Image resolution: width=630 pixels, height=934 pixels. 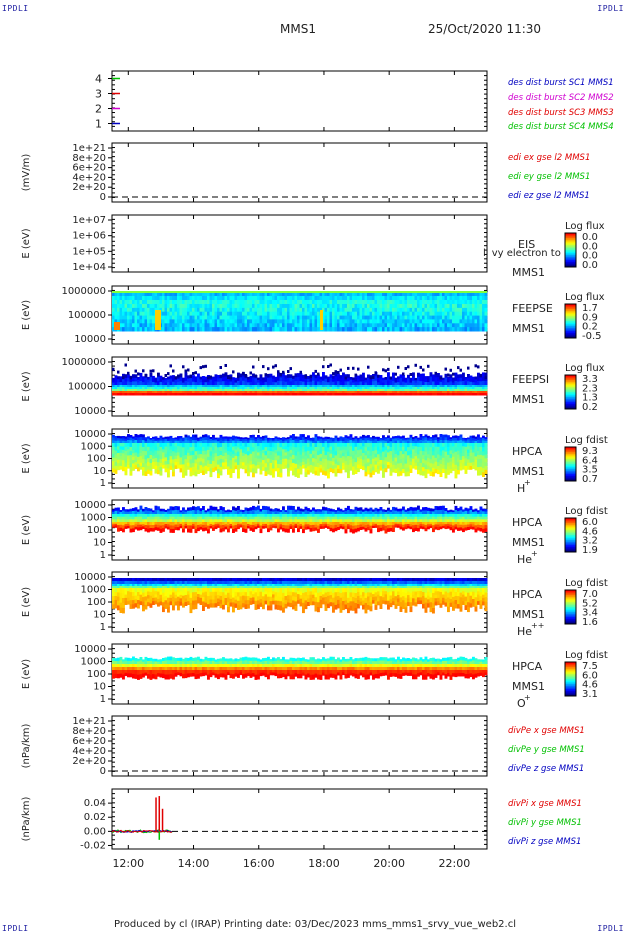 What do you see at coordinates (590, 327) in the screenshot?
I see `feepse-cbar-tick: 0.2` at bounding box center [590, 327].